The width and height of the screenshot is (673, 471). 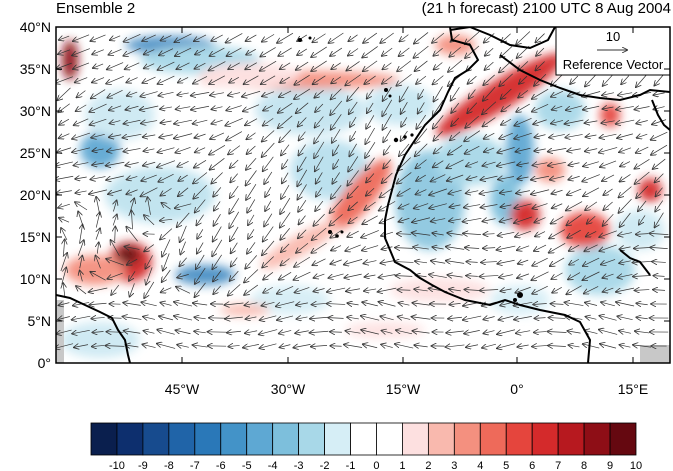 I want to click on colorbar-label: 1, so click(x=402, y=465).